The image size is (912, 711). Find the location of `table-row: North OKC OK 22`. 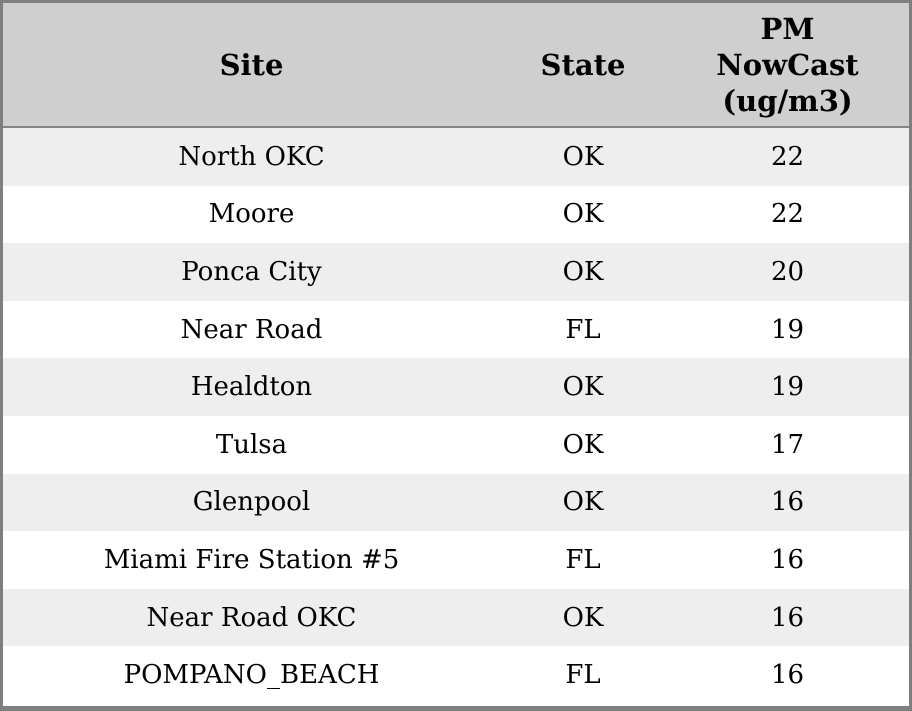

table-row: North OKC OK 22 is located at coordinates (456, 157).